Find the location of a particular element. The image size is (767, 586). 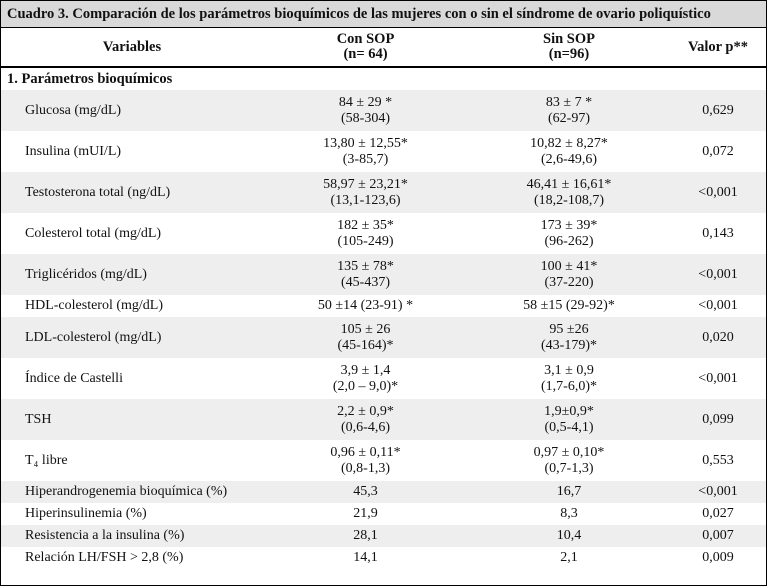

sin-sop-mean: 95 ±26 is located at coordinates (569, 329).